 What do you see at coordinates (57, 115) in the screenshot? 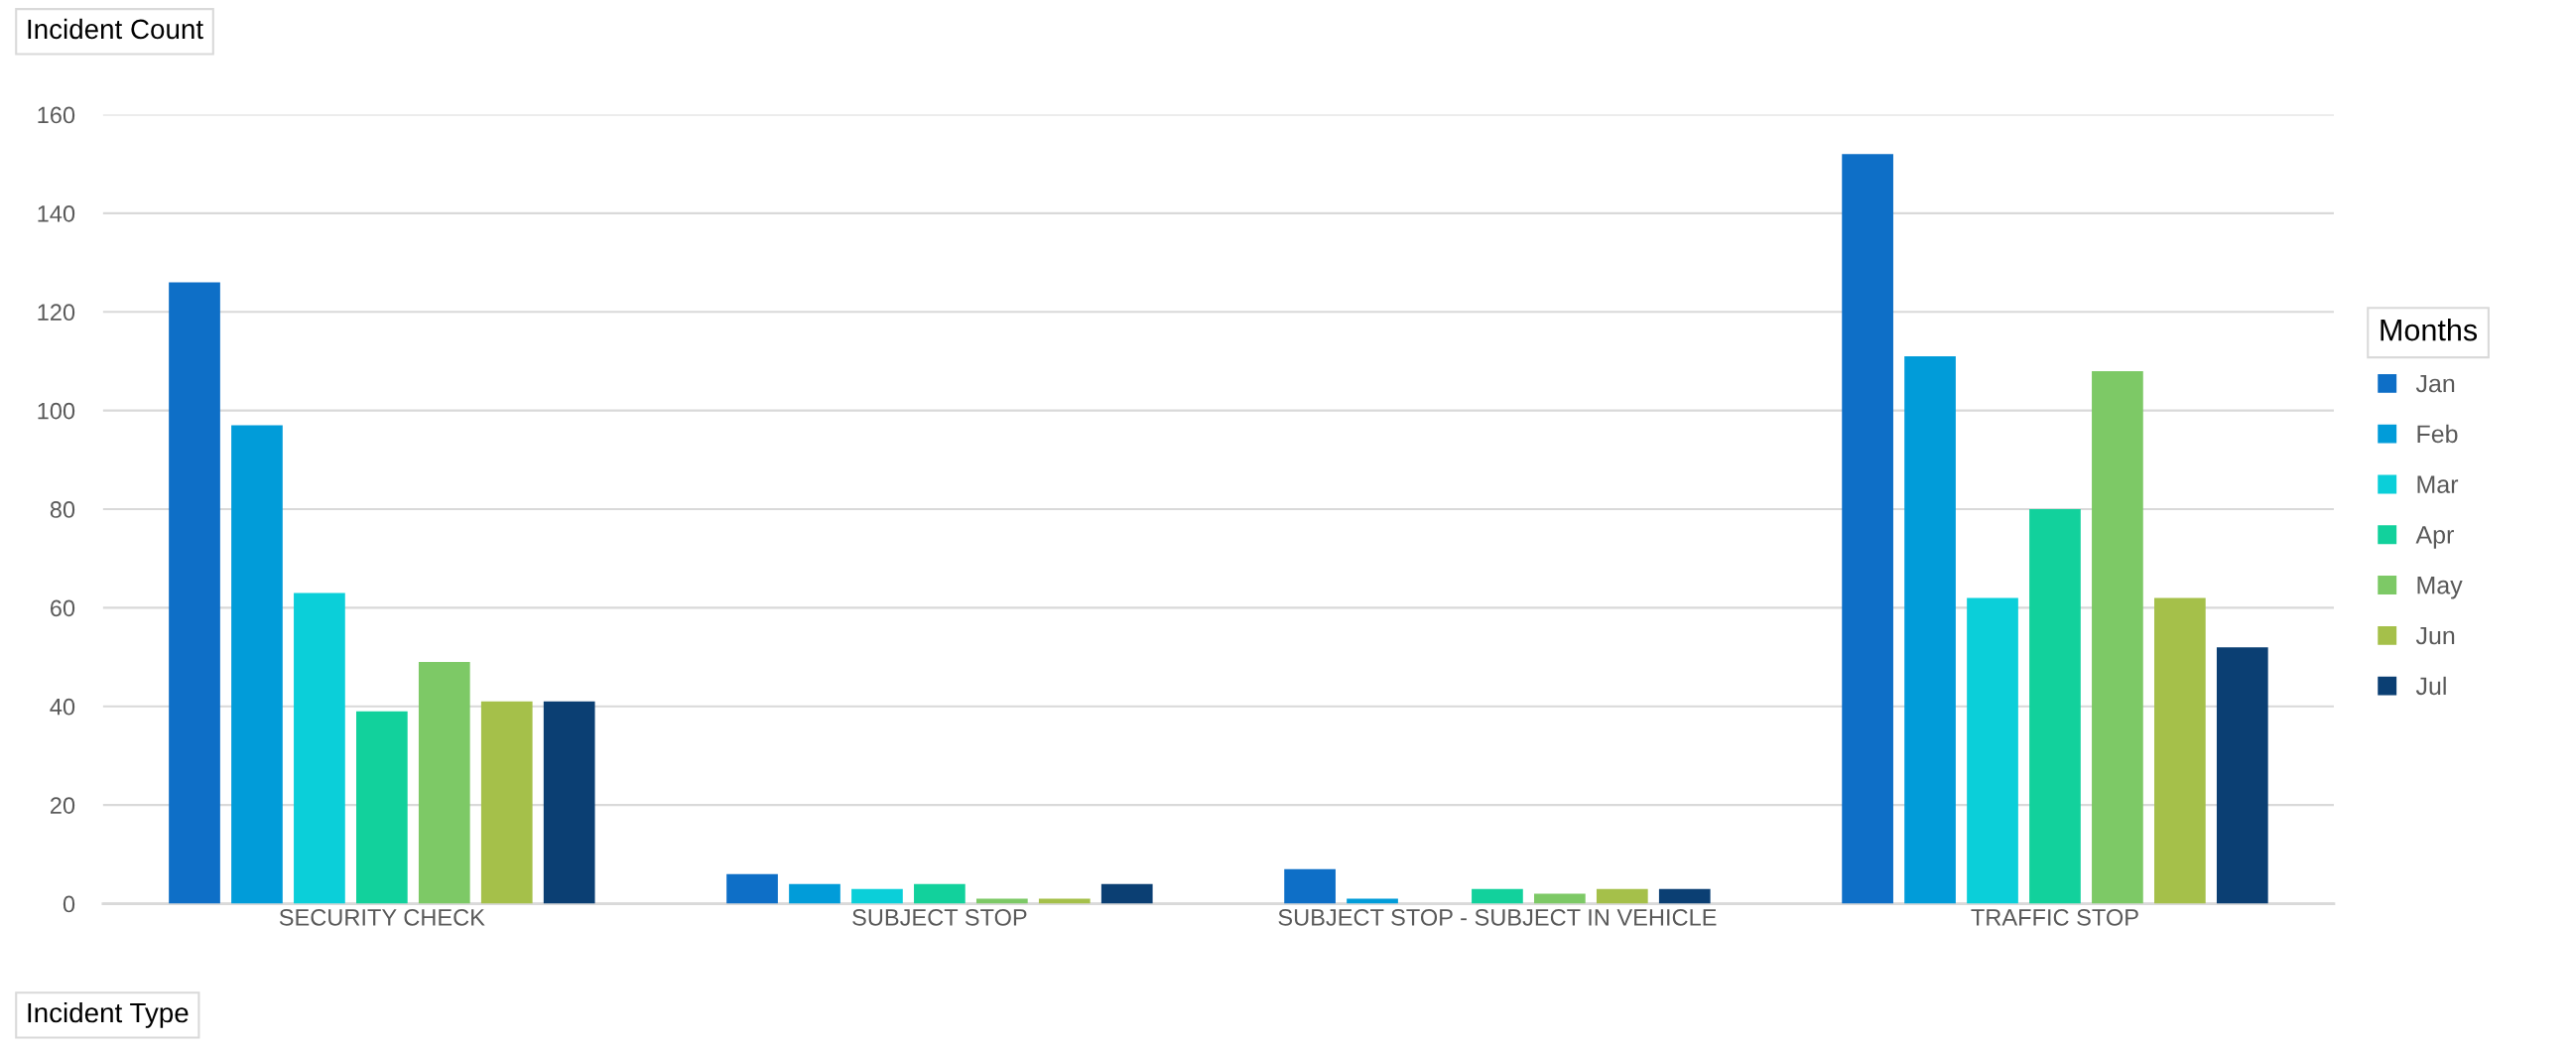
I see `y-tick-label: 160` at bounding box center [57, 115].